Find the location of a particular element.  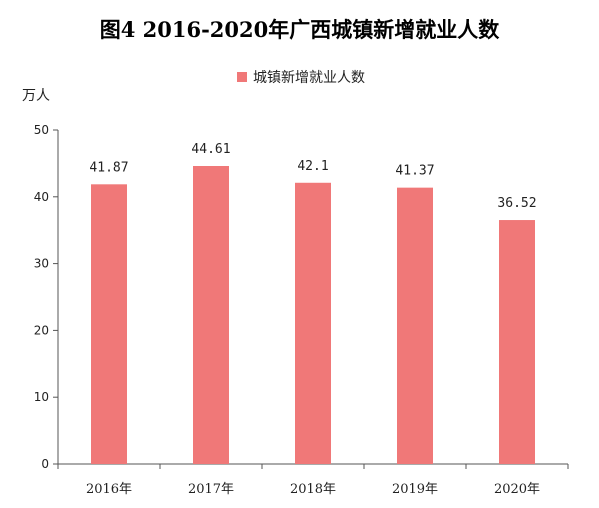

data-label: 44.61 is located at coordinates (210, 149).